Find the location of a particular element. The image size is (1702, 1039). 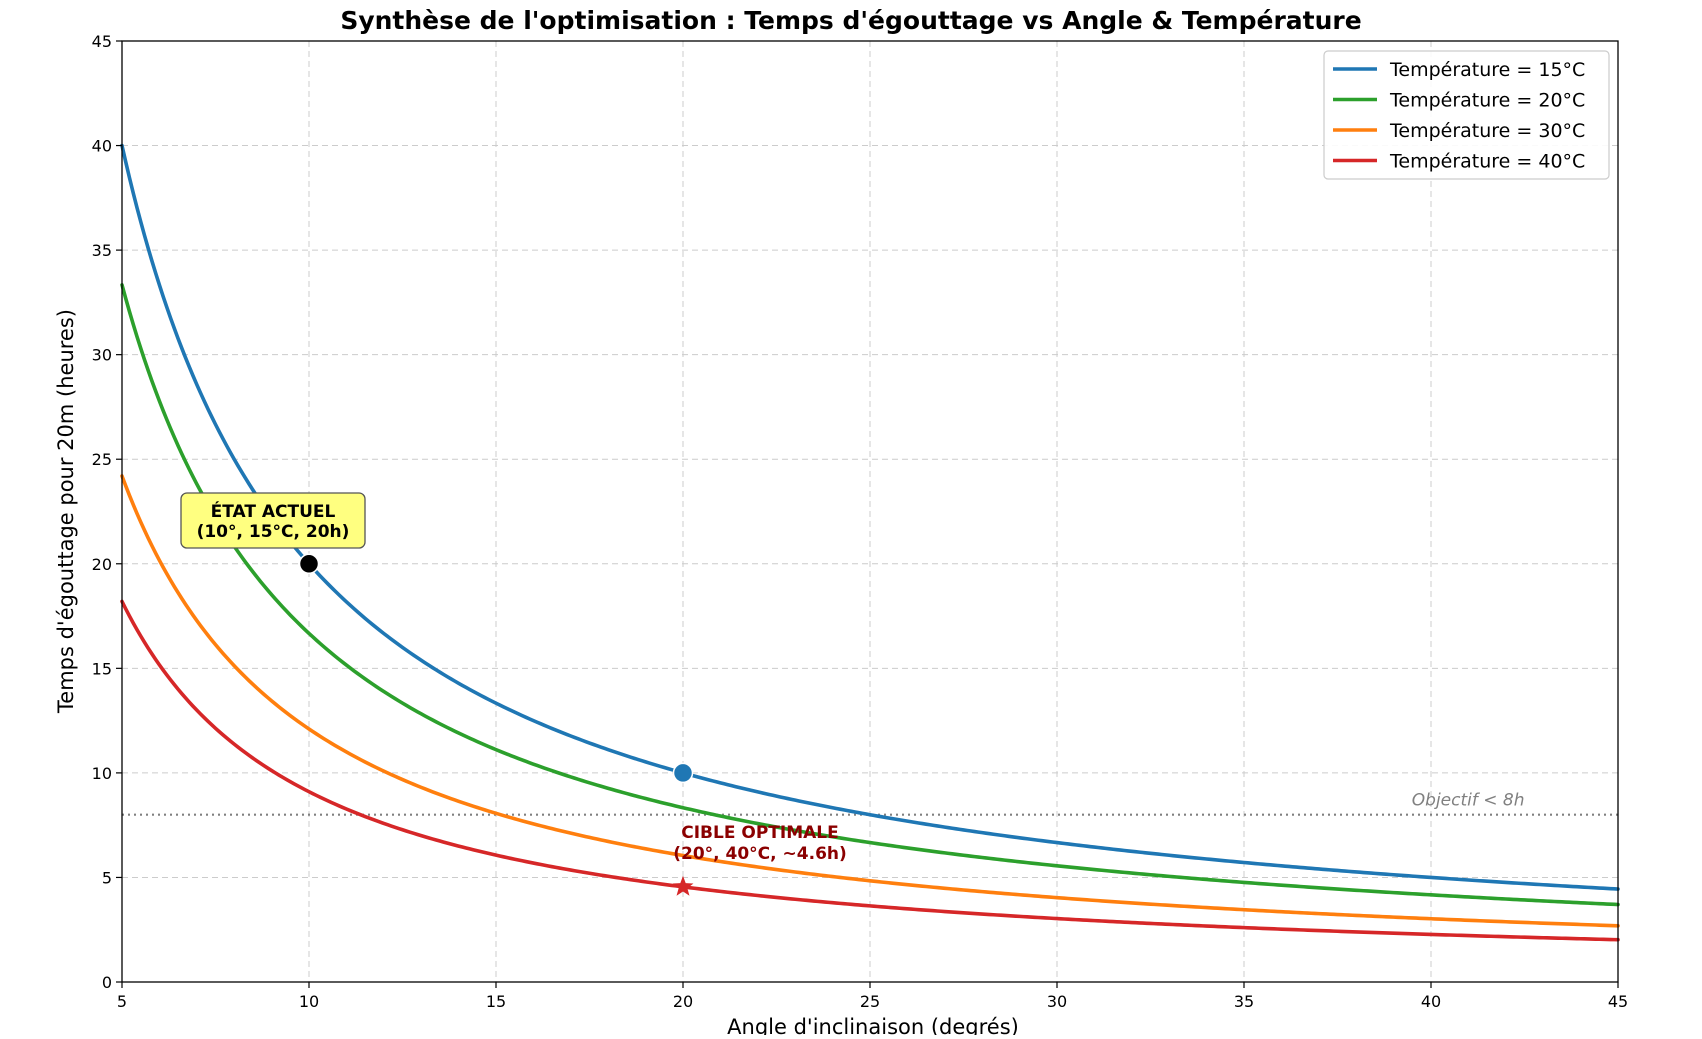

annotation-target-line1: CIBLE OPTIMALE is located at coordinates (759, 833).